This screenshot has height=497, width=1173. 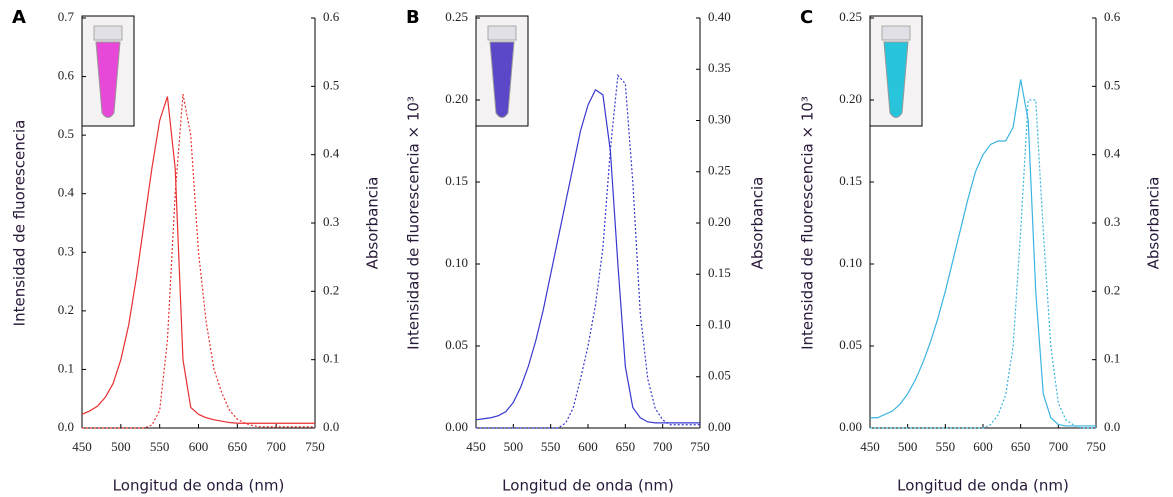 What do you see at coordinates (719, 67) in the screenshot?
I see `y2-tick-label: 0.35` at bounding box center [719, 67].